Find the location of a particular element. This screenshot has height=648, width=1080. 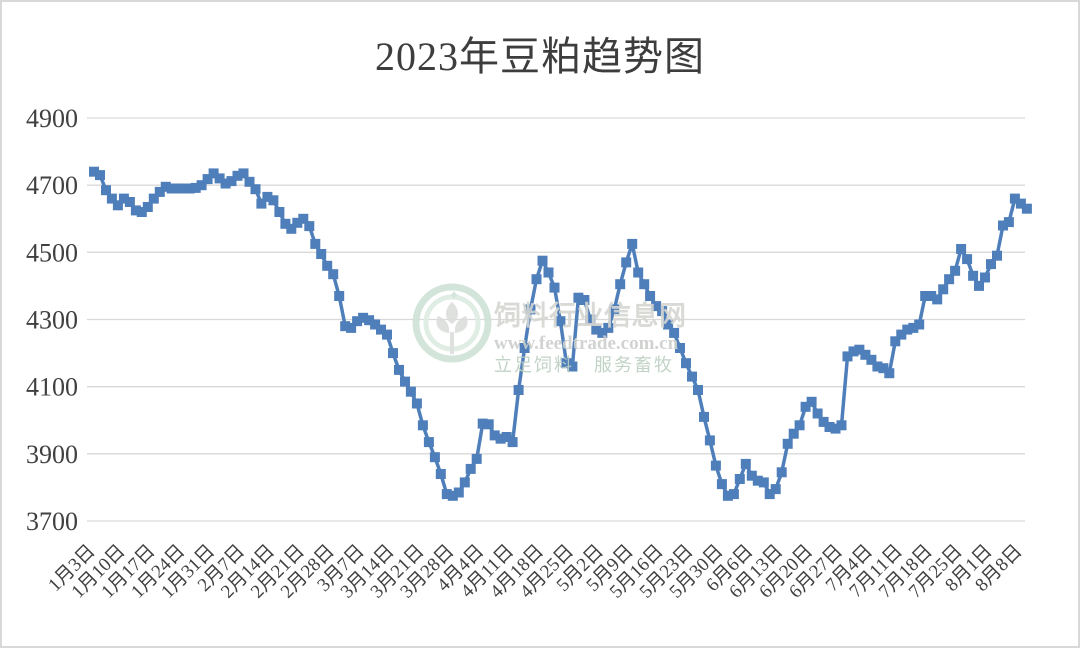

y-tick-label: 3900 is located at coordinates (52, 454).